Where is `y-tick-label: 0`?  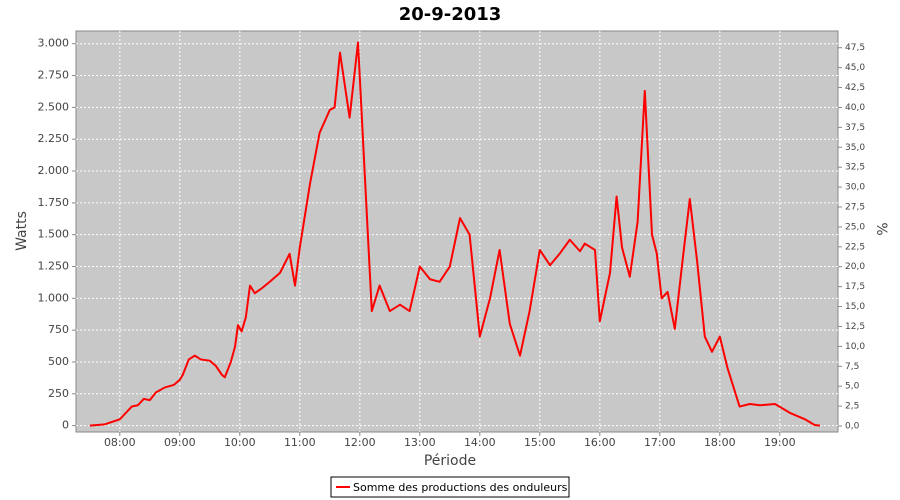
y-tick-label: 0 is located at coordinates (65, 425).